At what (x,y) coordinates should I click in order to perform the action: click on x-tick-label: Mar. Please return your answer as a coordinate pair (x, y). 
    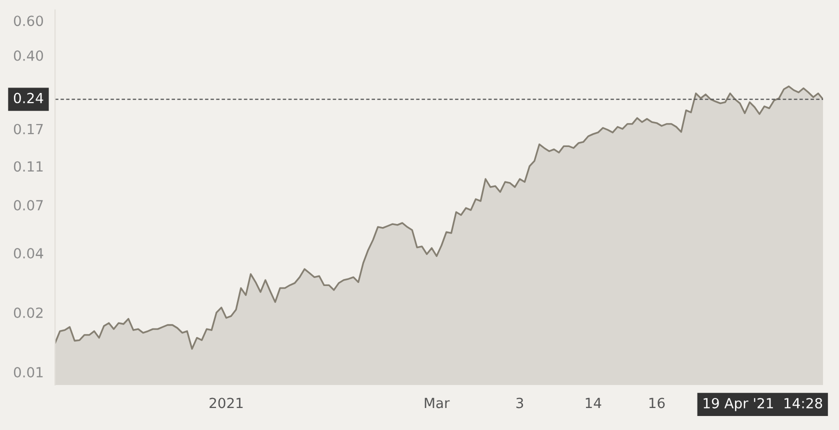
    Looking at the image, I should click on (437, 403).